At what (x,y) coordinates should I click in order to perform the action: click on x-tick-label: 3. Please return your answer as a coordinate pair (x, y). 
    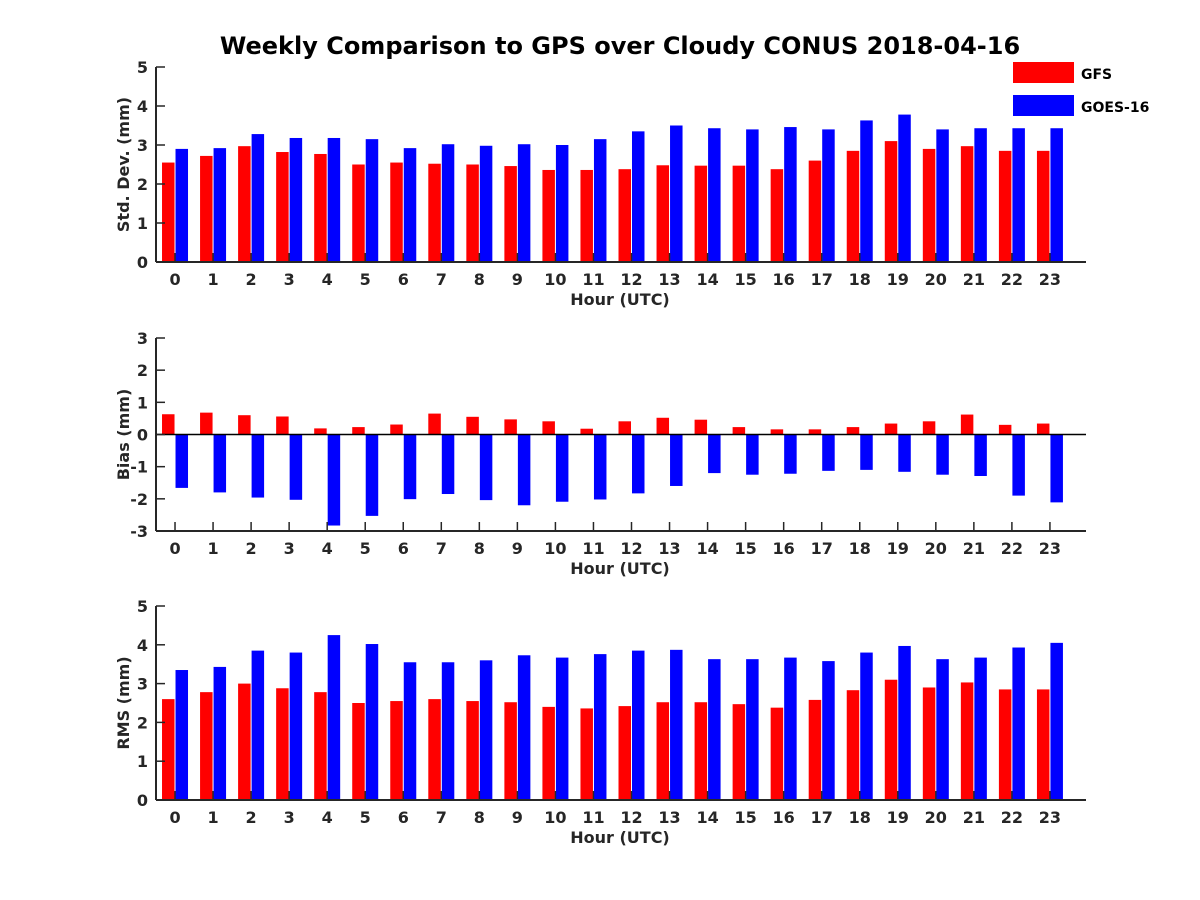
    Looking at the image, I should click on (289, 548).